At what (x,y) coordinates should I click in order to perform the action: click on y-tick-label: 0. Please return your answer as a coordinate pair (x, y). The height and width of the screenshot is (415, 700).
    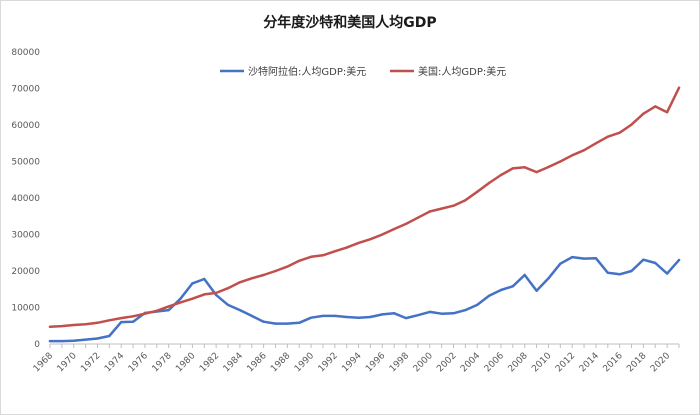
    Looking at the image, I should click on (37, 345).